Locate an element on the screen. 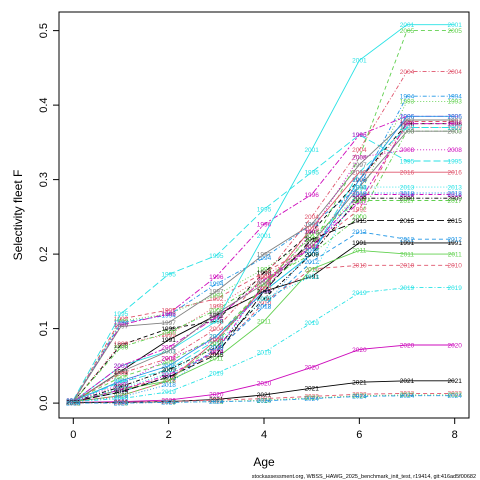 This screenshot has height=480, width=480. point-label: 2020 is located at coordinates (311, 368).